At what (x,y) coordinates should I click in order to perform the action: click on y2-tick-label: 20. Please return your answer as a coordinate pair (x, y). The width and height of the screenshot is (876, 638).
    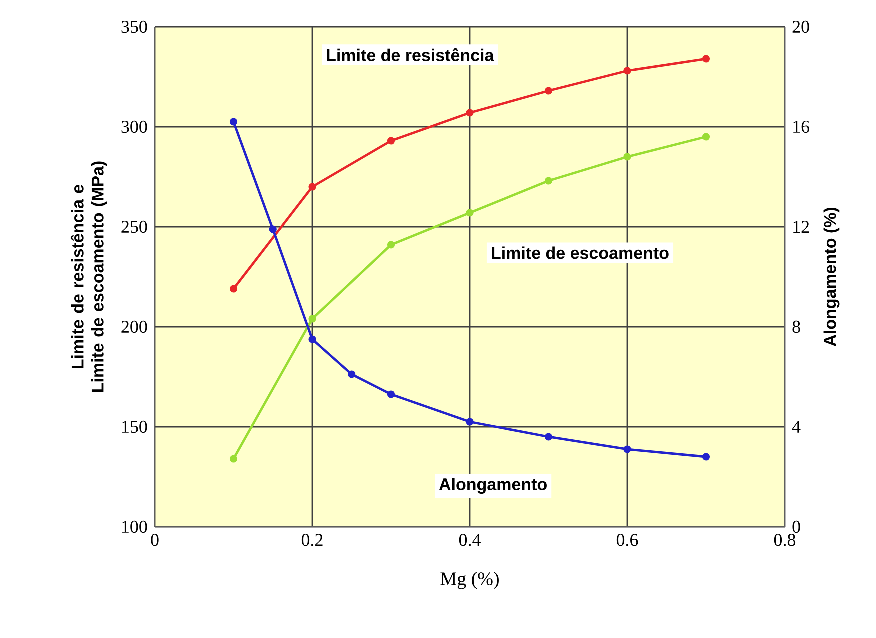
    Looking at the image, I should click on (801, 27).